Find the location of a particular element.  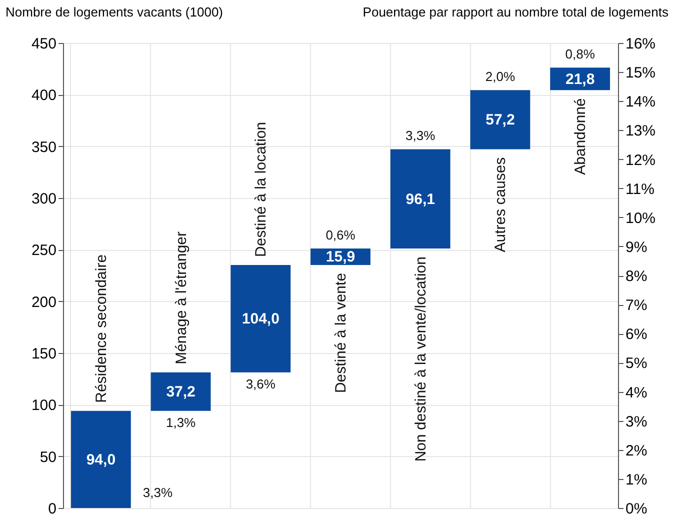

x-tick-label: Non destiné à la vente/location is located at coordinates (421, 359).